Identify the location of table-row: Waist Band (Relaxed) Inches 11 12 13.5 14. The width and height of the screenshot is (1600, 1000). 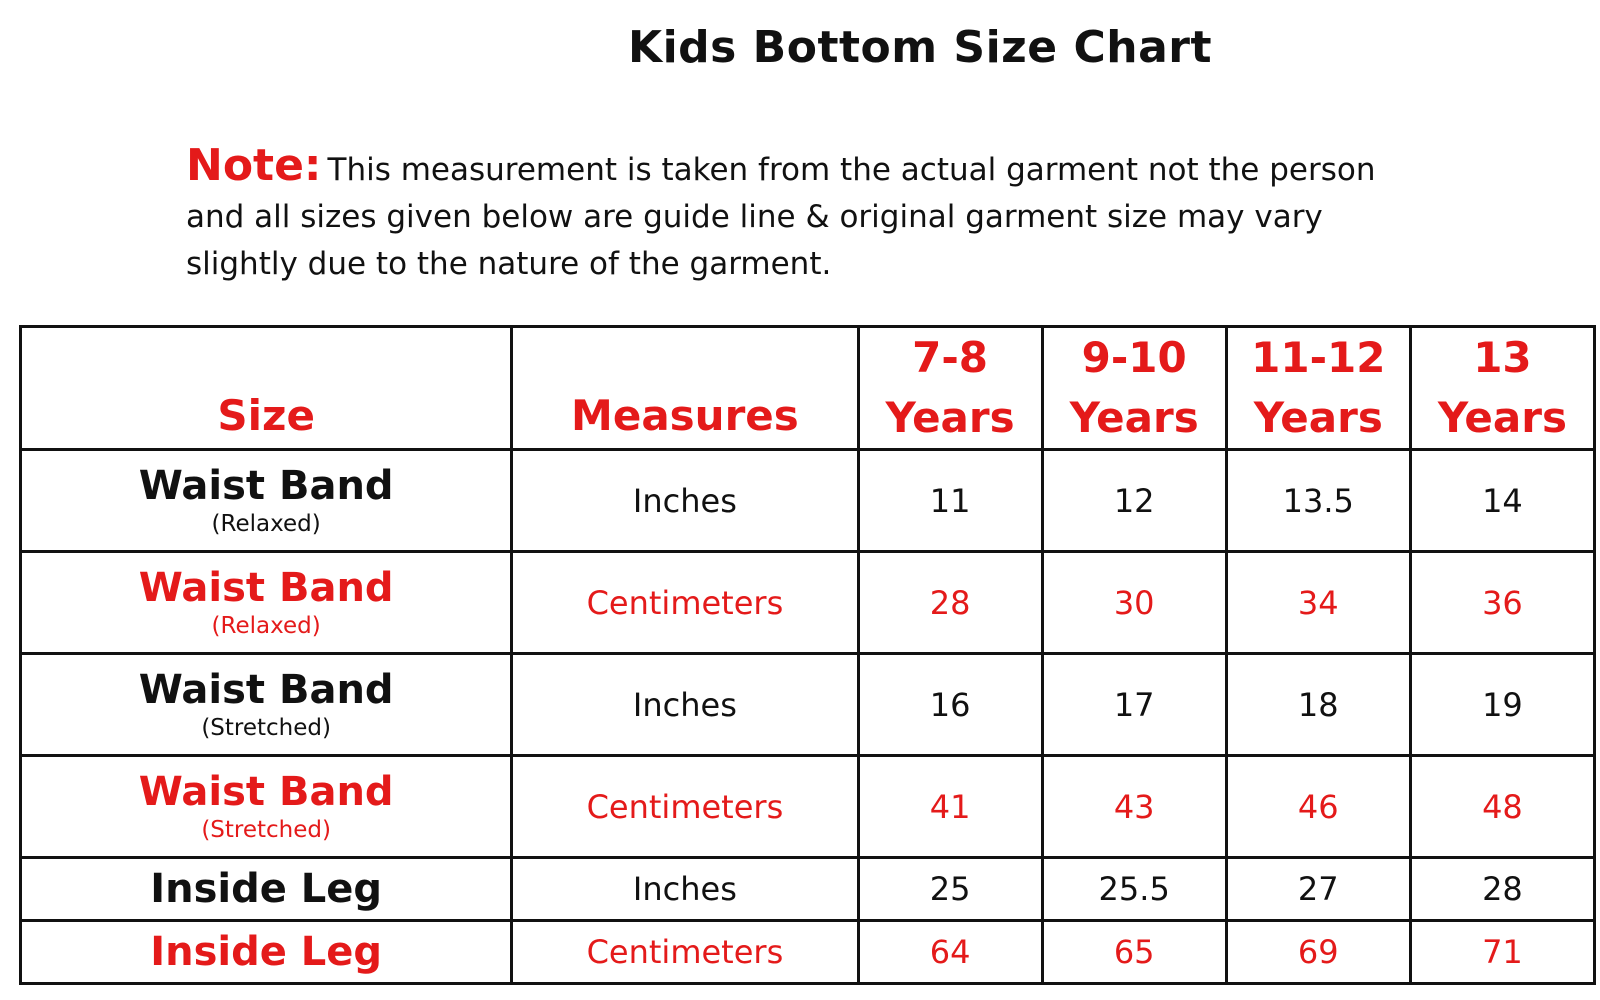
(807, 500).